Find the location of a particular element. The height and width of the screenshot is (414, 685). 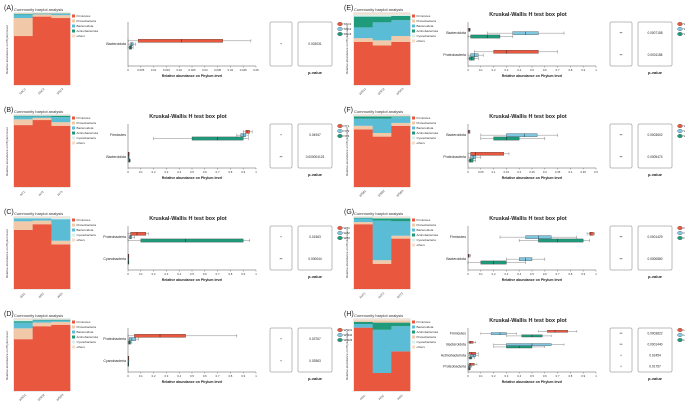

legend-label: others is located at coordinates (421, 143).